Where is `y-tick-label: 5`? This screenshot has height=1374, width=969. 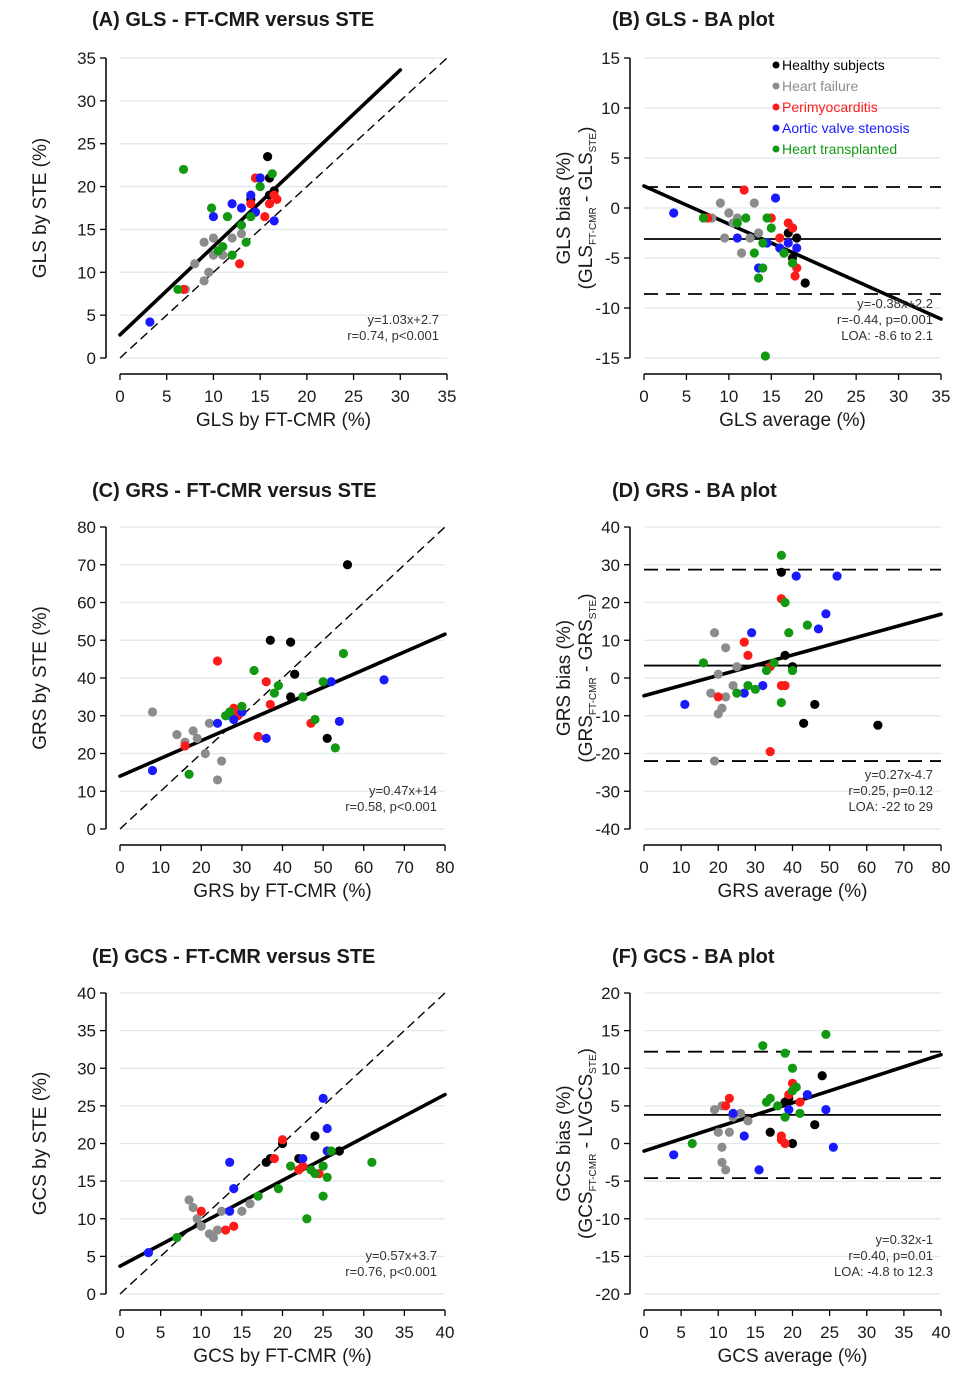
y-tick-label: 5 is located at coordinates (615, 1106).